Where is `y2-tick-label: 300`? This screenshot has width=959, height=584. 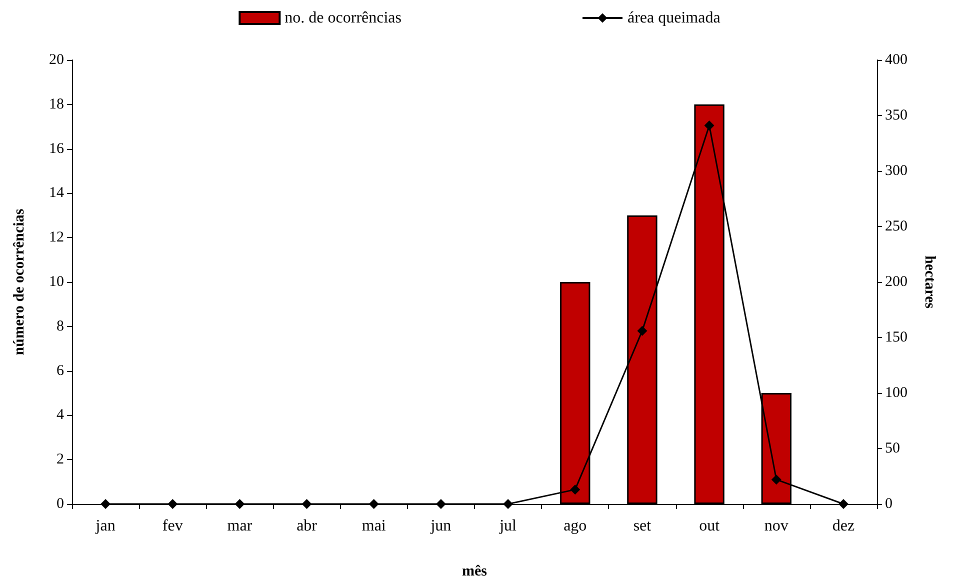 y2-tick-label: 300 is located at coordinates (896, 171).